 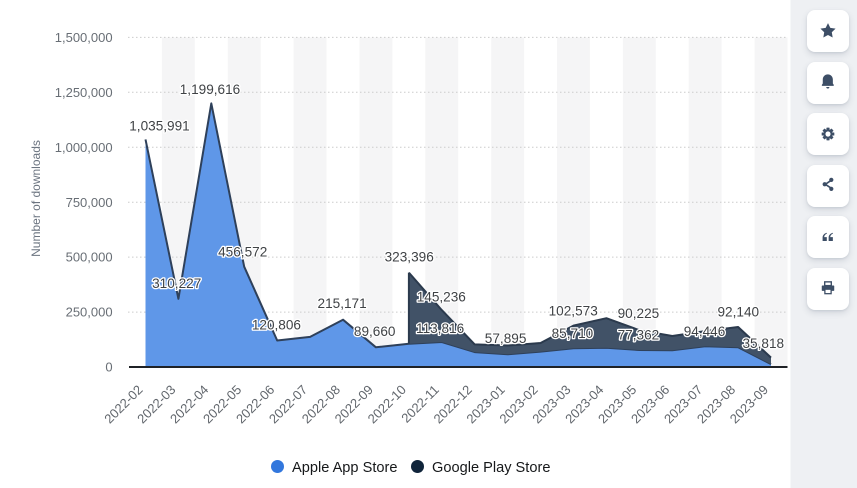 I want to click on svg-text: 1,199,616, so click(x=210, y=89).